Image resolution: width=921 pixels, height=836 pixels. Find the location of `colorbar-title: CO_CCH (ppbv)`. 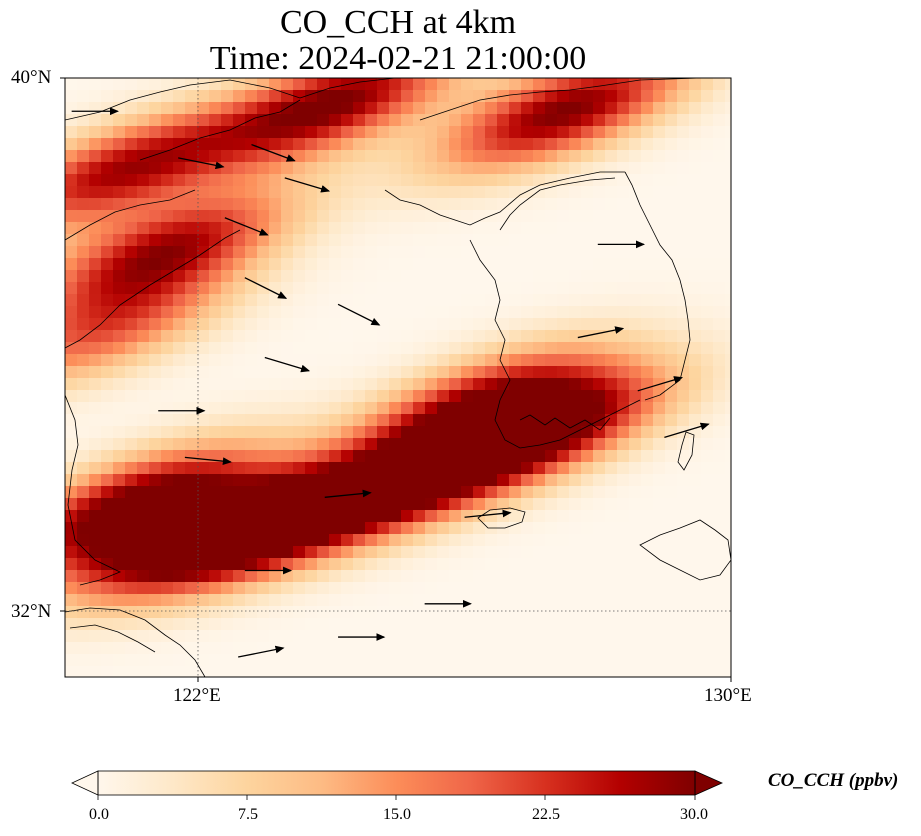

colorbar-title: CO_CCH (ppbv) is located at coordinates (833, 780).